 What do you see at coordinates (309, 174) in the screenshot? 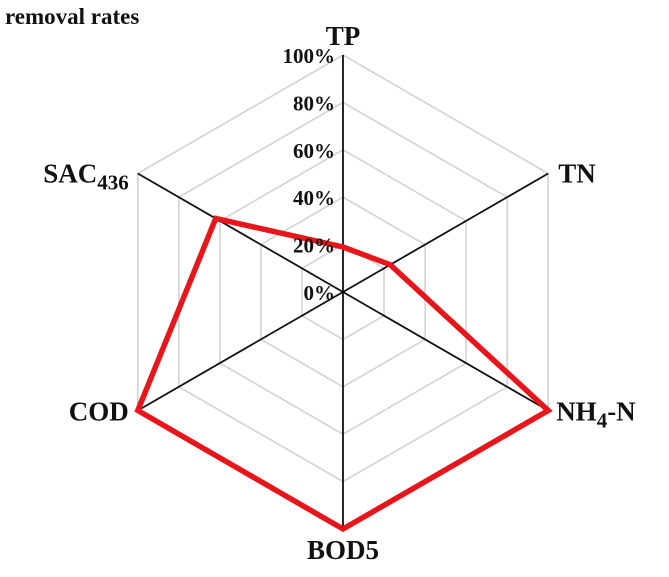
I see `radial-tick-labels: 0% 20% 40% 60% 80% 100%` at bounding box center [309, 174].